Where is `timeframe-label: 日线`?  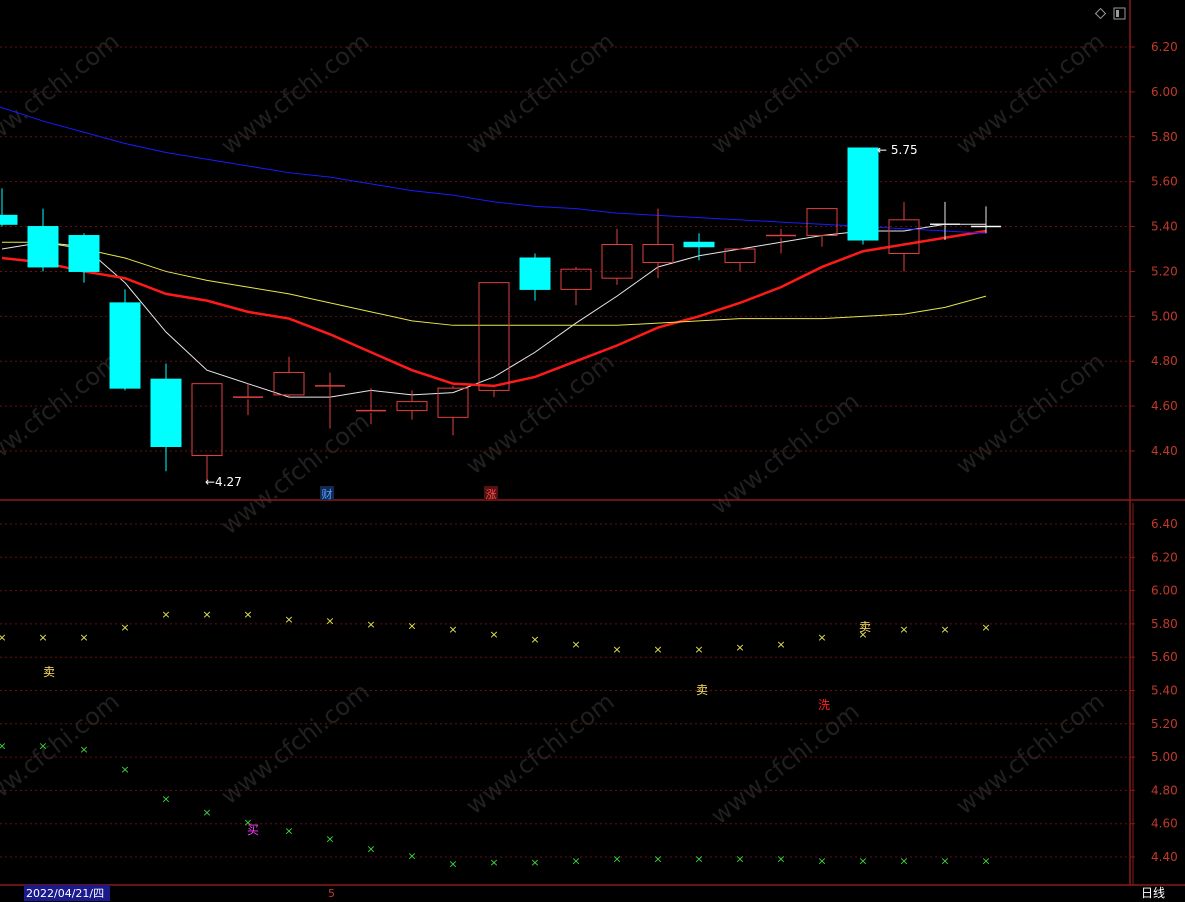
timeframe-label: 日线 is located at coordinates (1153, 893).